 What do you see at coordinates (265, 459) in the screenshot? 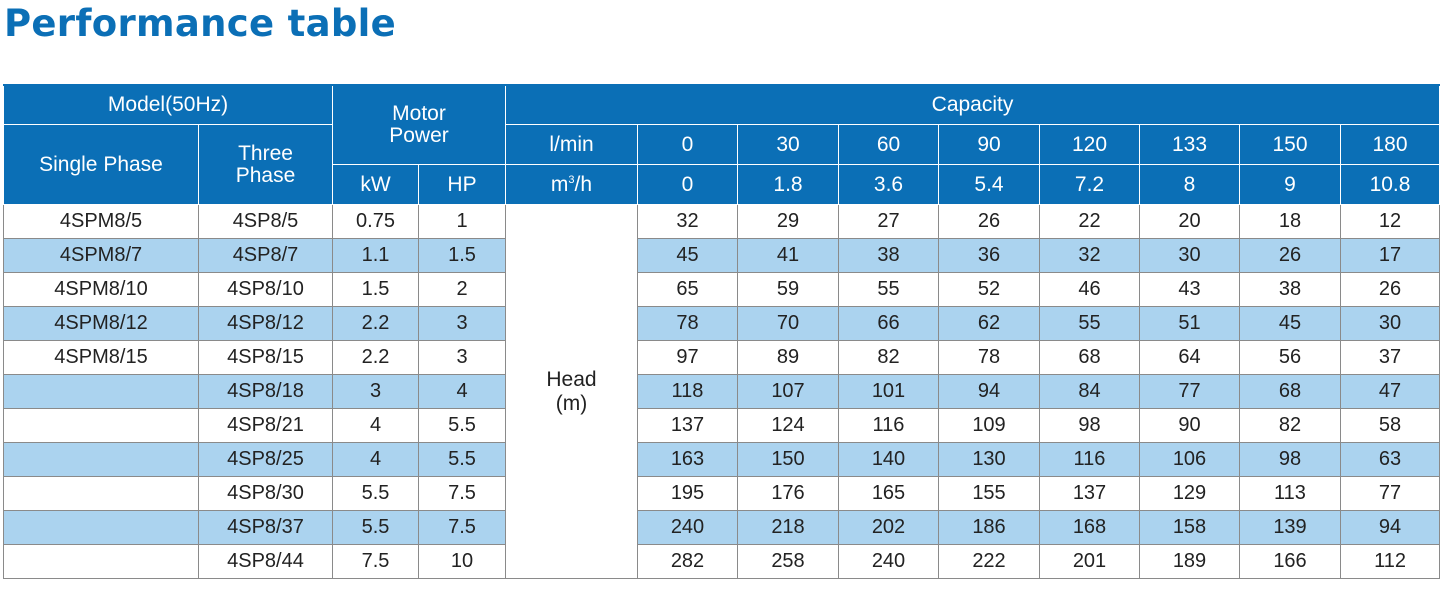
I see `three-phase-model: 4SP8/25` at bounding box center [265, 459].